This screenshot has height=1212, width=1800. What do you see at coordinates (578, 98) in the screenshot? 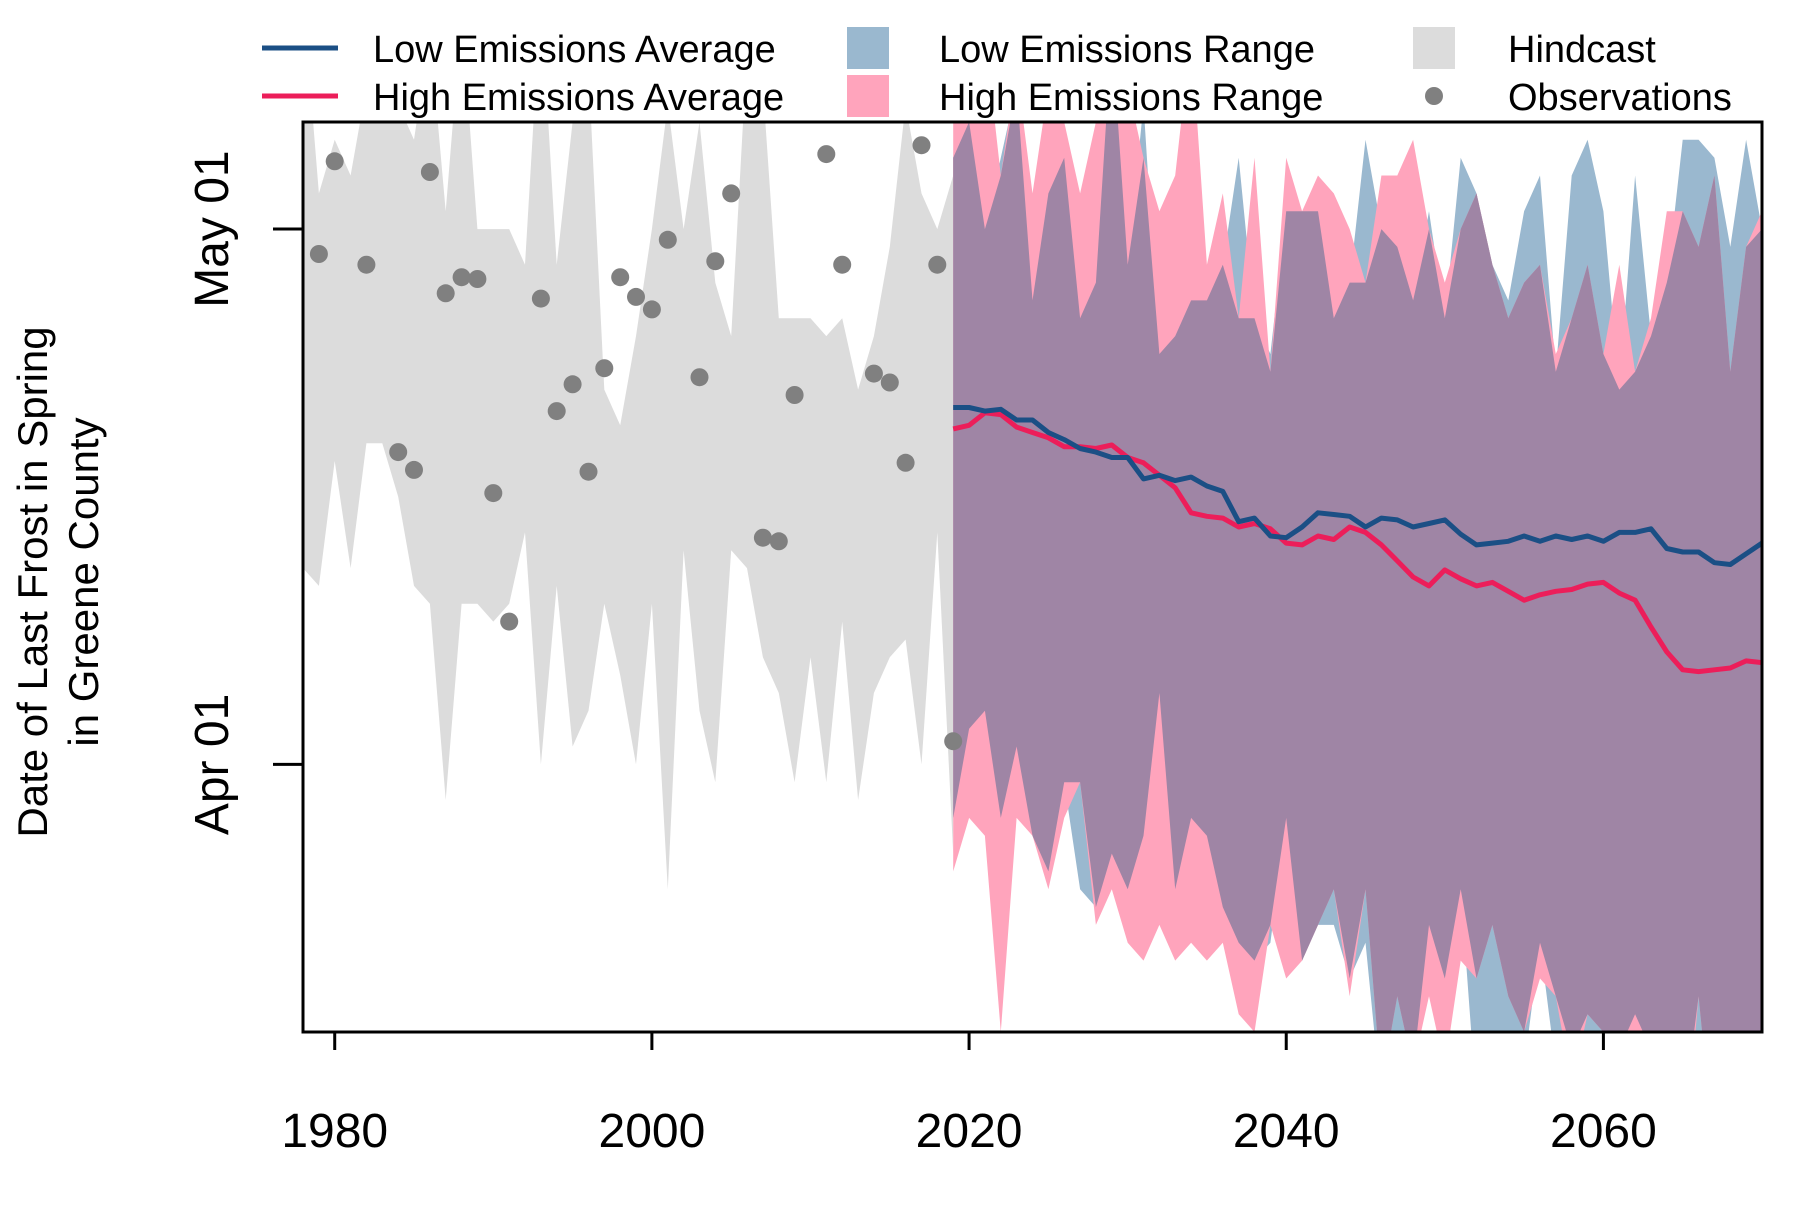
I see `legend-label-high-emissions-average: High Emissions Average` at bounding box center [578, 98].